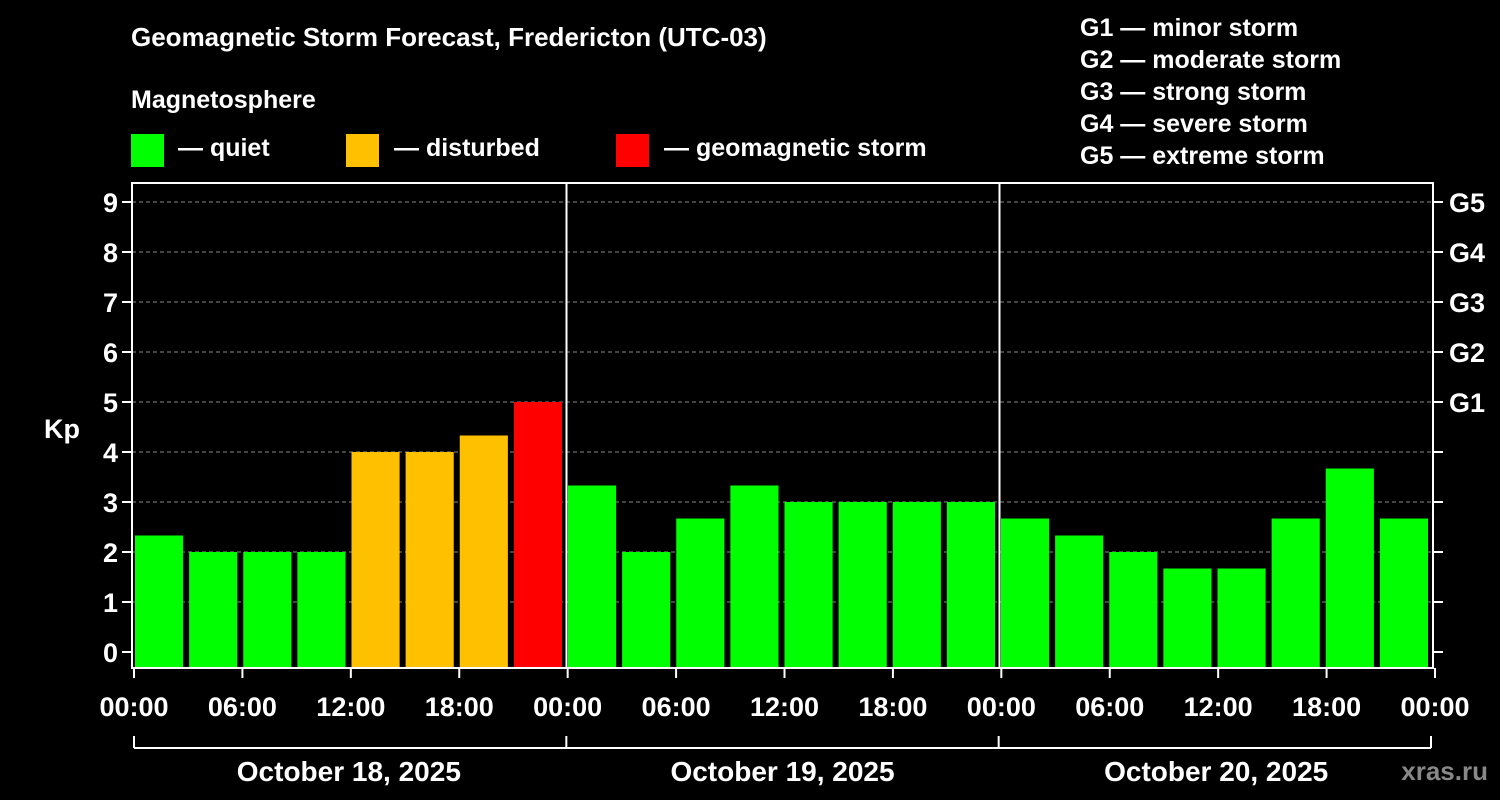 Image resolution: width=1500 pixels, height=800 pixels. Describe the element at coordinates (1326, 707) in the screenshot. I see `x-tick-label-11: 18:00` at that location.